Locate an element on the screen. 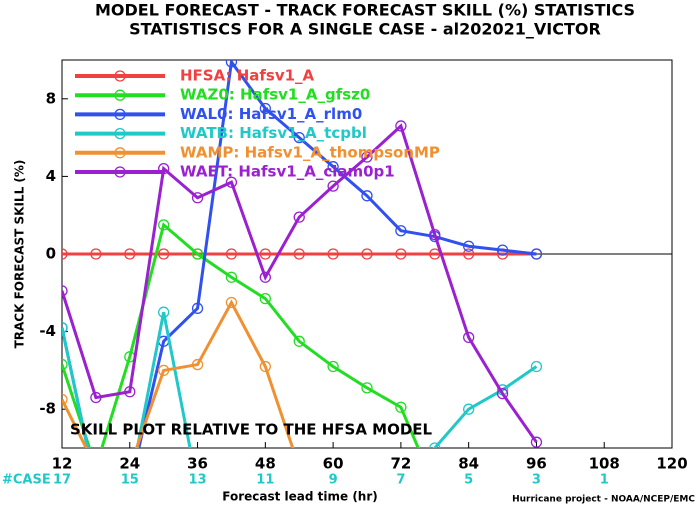 The width and height of the screenshot is (700, 507). case-count: 11 is located at coordinates (265, 480).